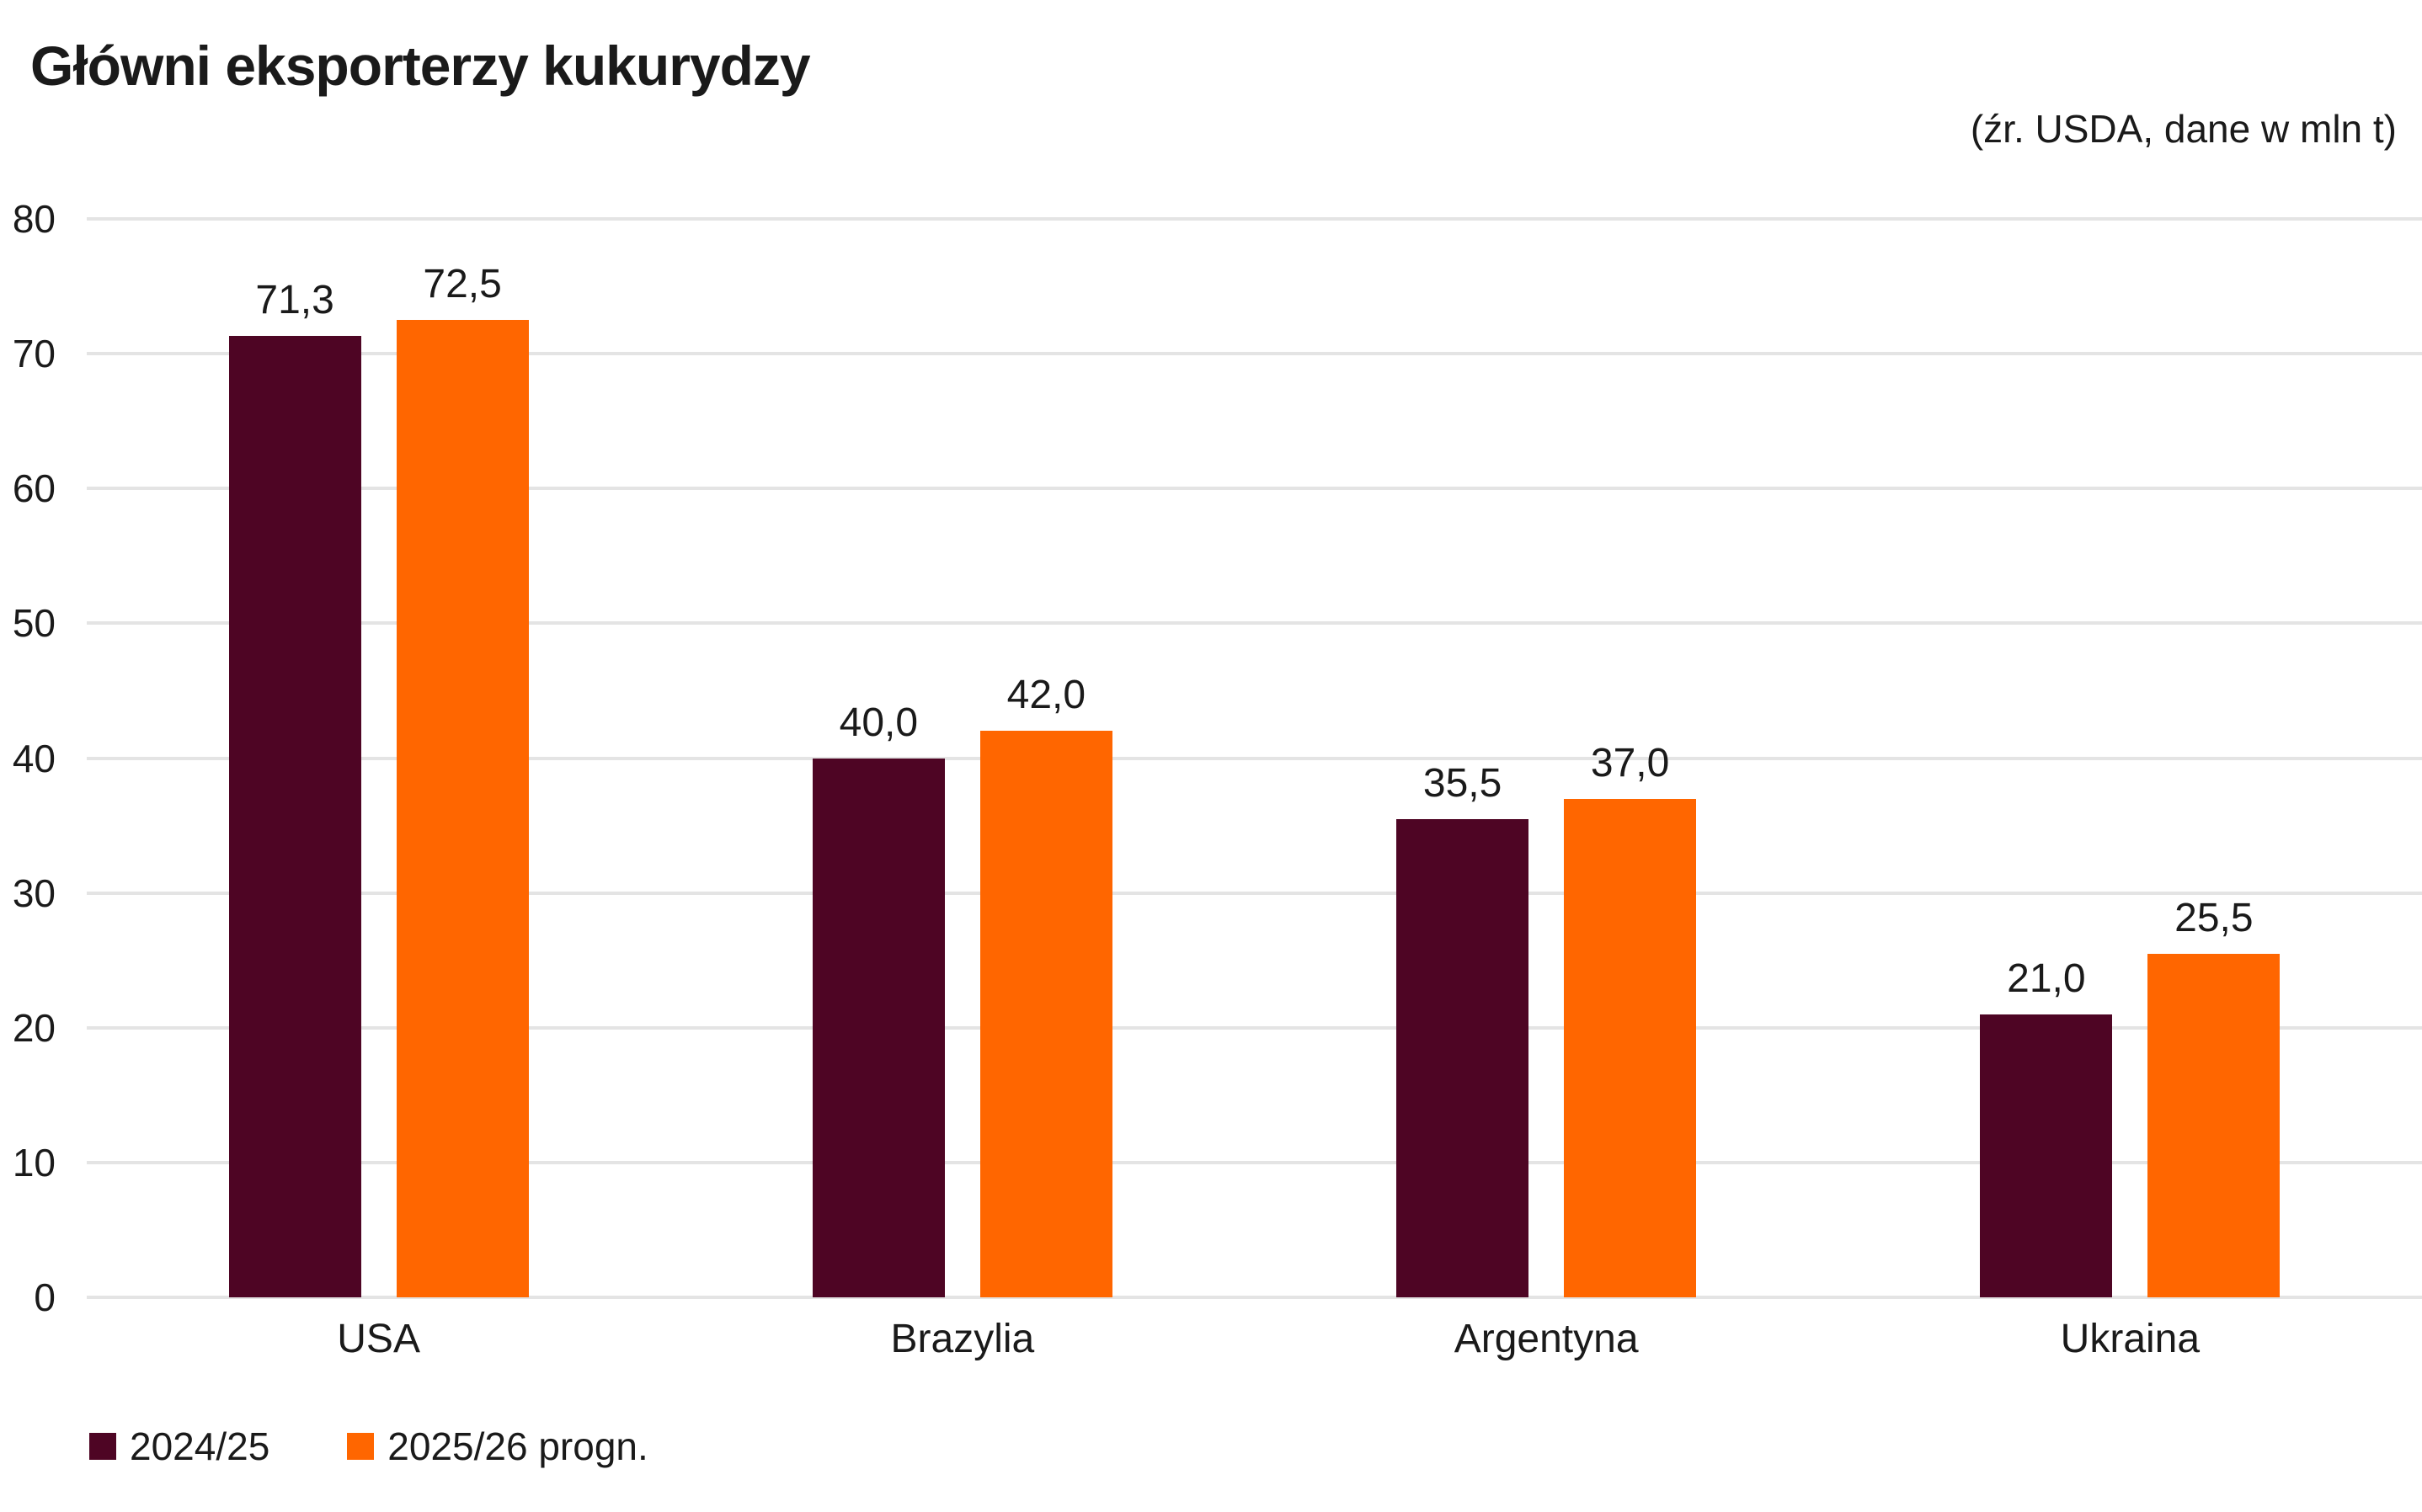 The width and height of the screenshot is (2422, 1512). Describe the element at coordinates (1631, 1048) in the screenshot. I see `bar-2025-26-progn-argentyna` at that location.